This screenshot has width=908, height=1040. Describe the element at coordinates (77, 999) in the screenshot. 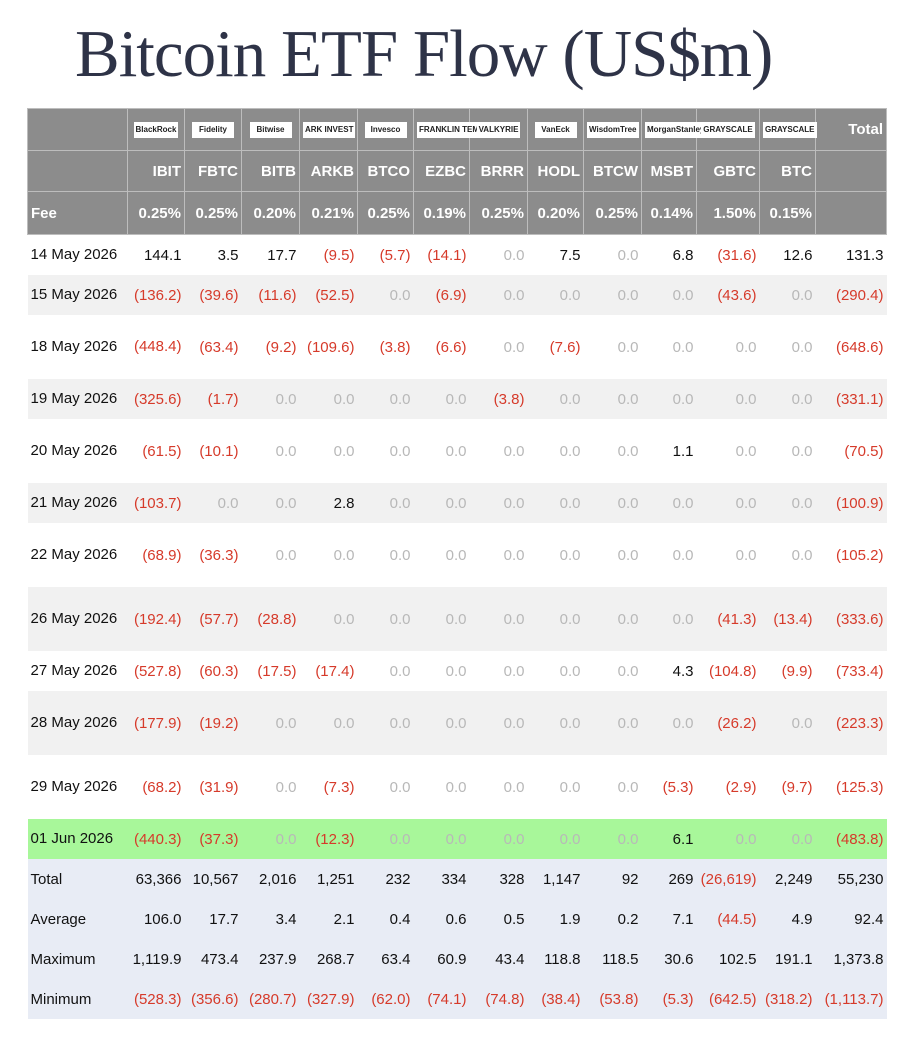

I see `stats-label: Minimum` at that location.